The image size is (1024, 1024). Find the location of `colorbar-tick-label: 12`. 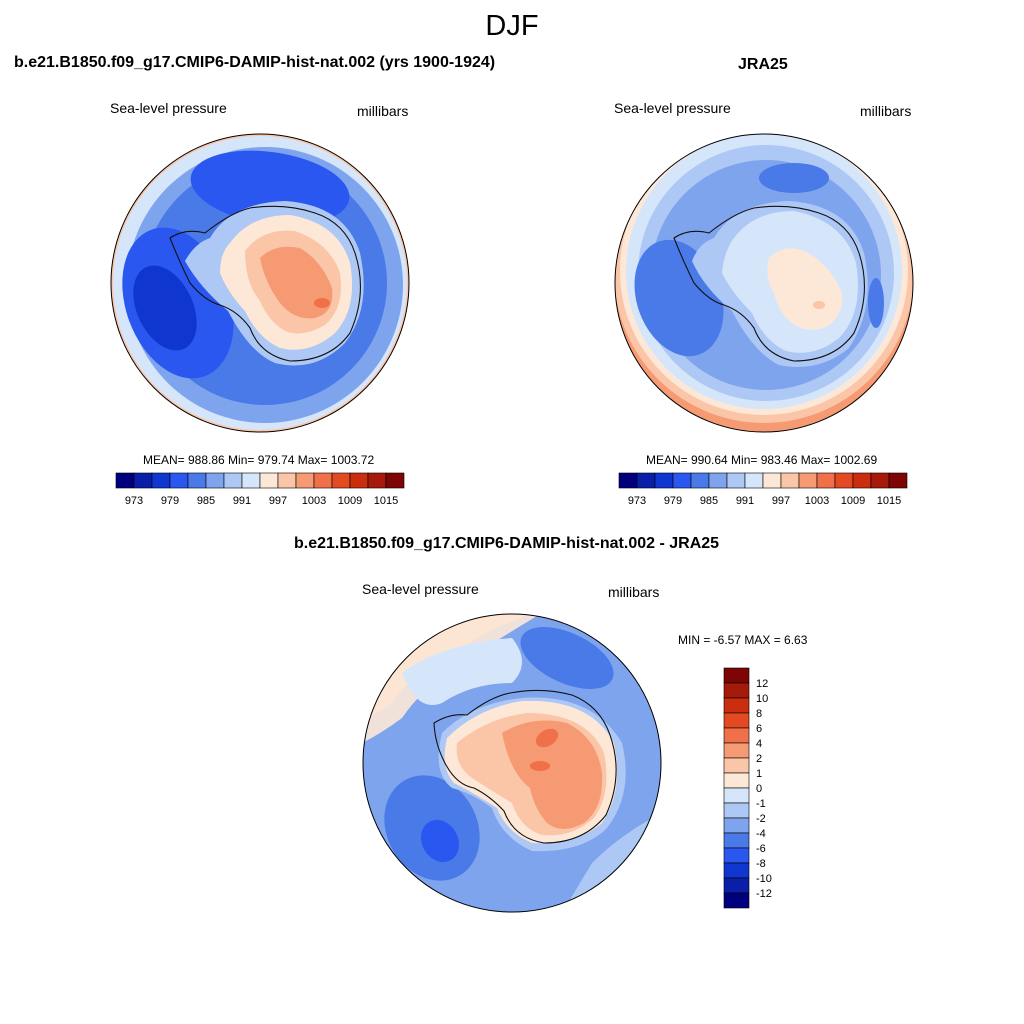

colorbar-tick-label: 12 is located at coordinates (762, 684).